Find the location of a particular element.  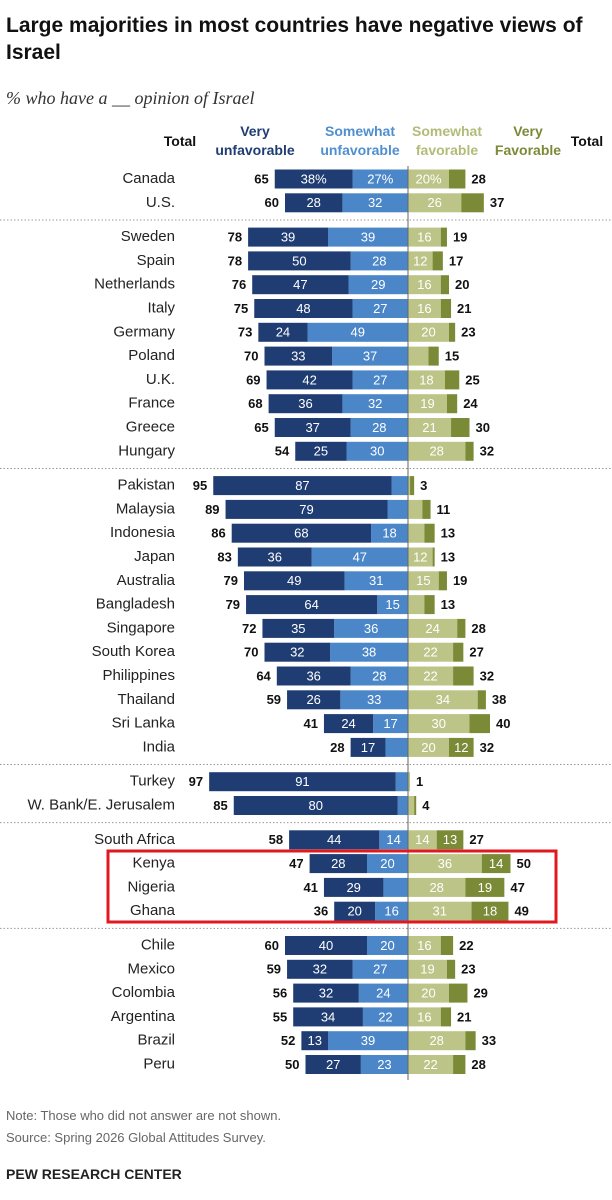

total-label: 64 is located at coordinates (263, 675).